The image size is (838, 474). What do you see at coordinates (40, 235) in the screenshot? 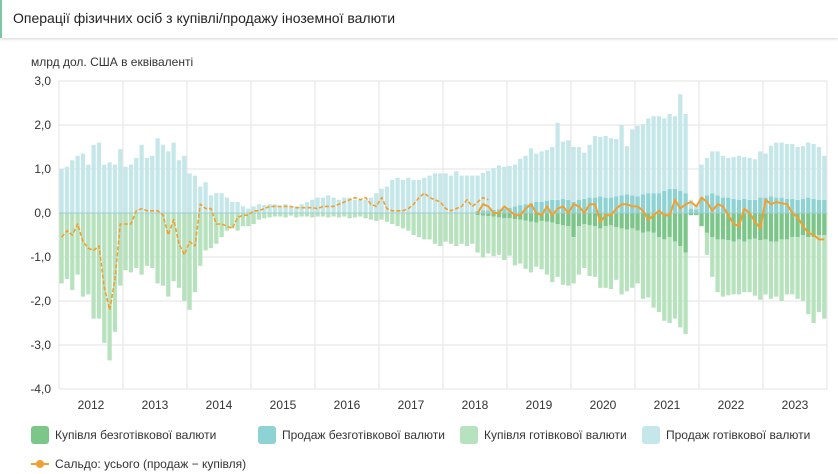
I see `y-axis-ticks: 3,0 2,0 1,0 0,0 -1,0 -2,0 -3,0 -4,0` at bounding box center [40, 235].